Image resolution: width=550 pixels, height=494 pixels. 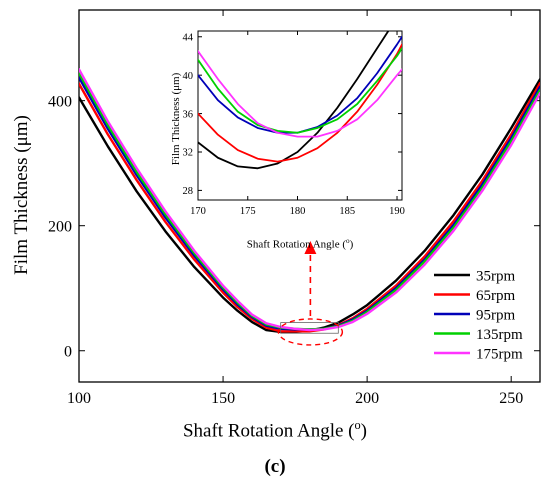 What do you see at coordinates (188, 76) in the screenshot?
I see `inset-y-tick-label: 40` at bounding box center [188, 76].